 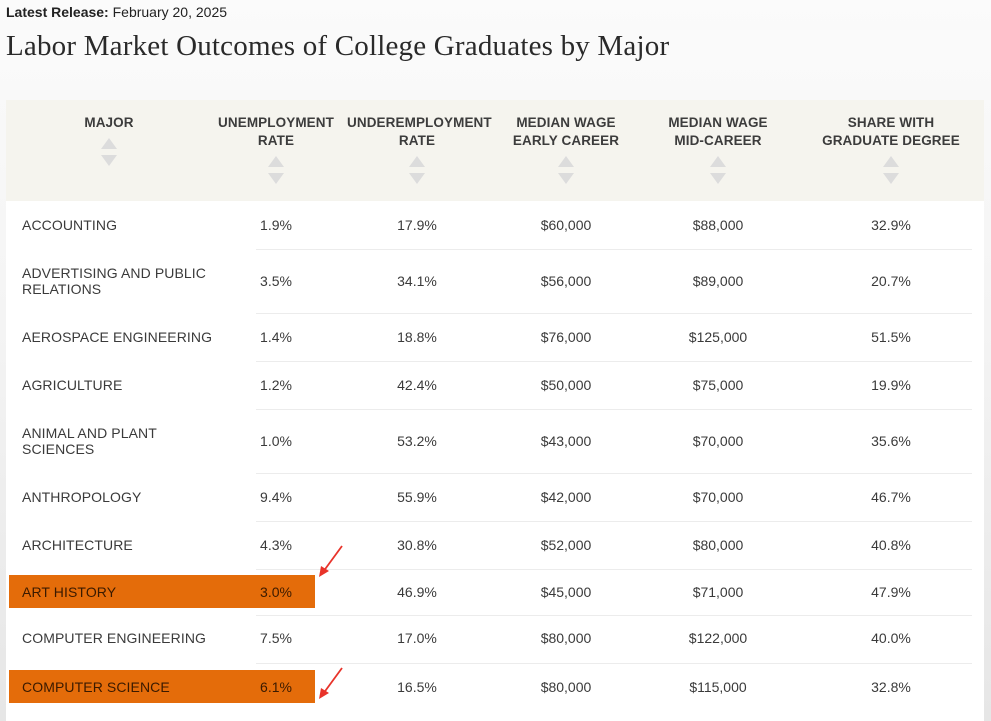 I want to click on column-header-label: MEDIAN WAGE MID-CAREER, so click(x=718, y=131).